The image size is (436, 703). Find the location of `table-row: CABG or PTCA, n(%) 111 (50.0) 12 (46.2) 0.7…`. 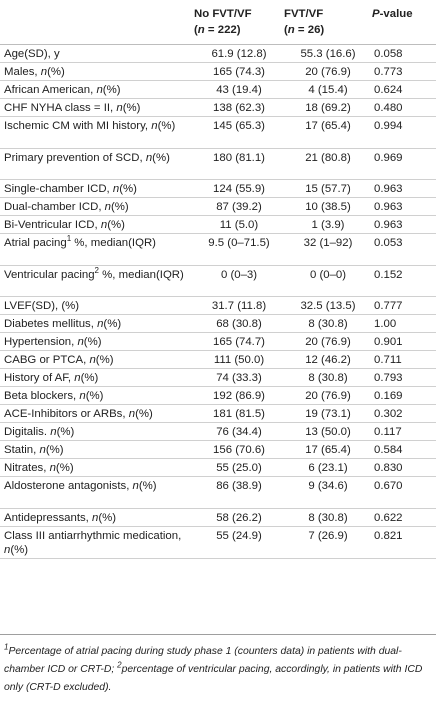

table-row: CABG or PTCA, n(%) 111 (50.0) 12 (46.2) 0.7… is located at coordinates (218, 359).